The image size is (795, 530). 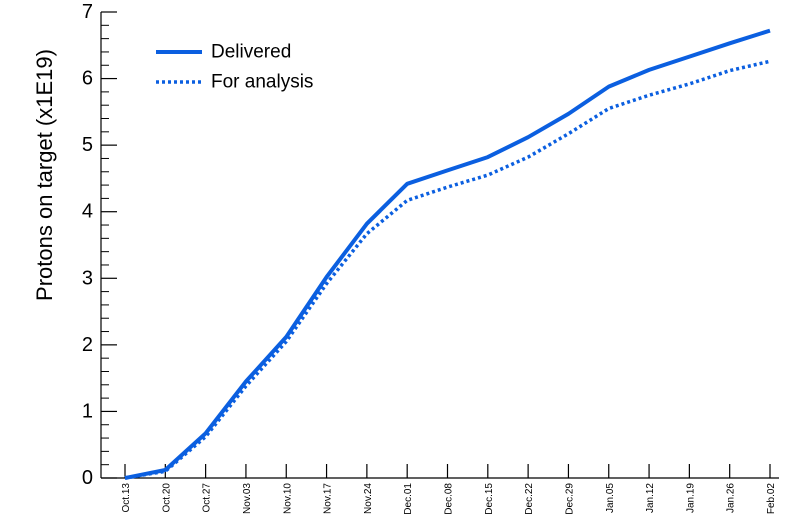 I want to click on x-tick-label: Feb.02, so click(x=771, y=499).